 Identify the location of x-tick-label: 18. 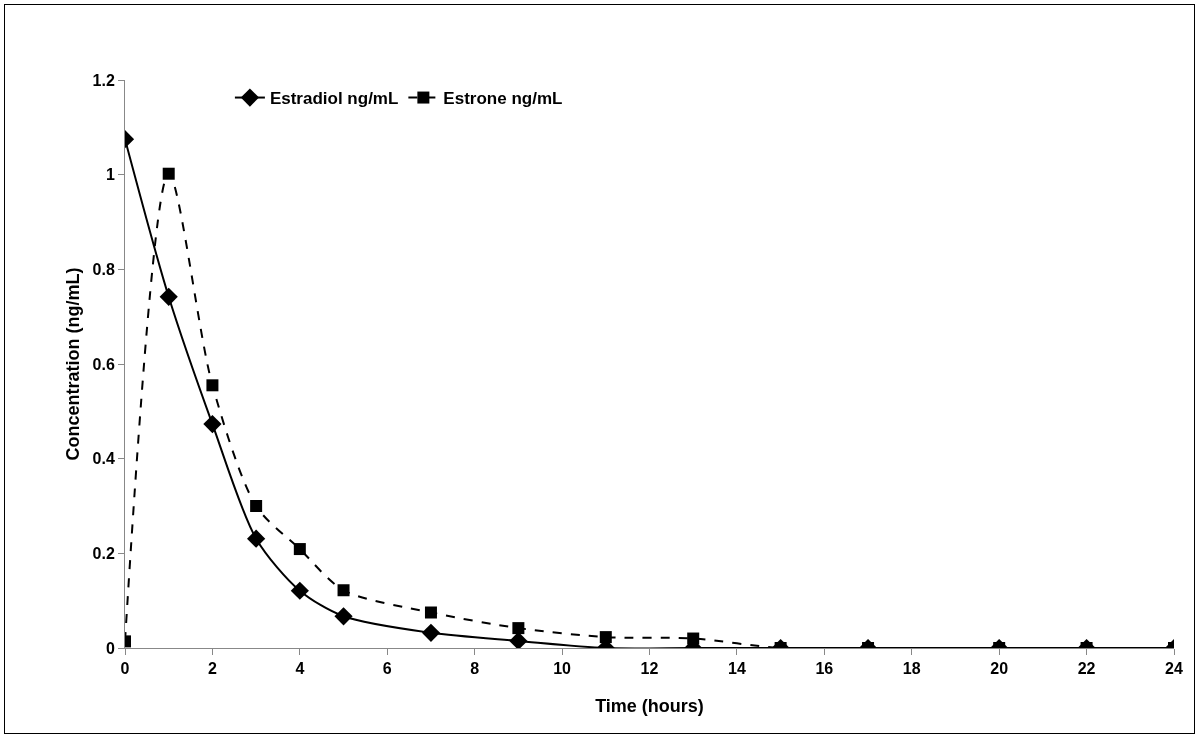
(911, 669).